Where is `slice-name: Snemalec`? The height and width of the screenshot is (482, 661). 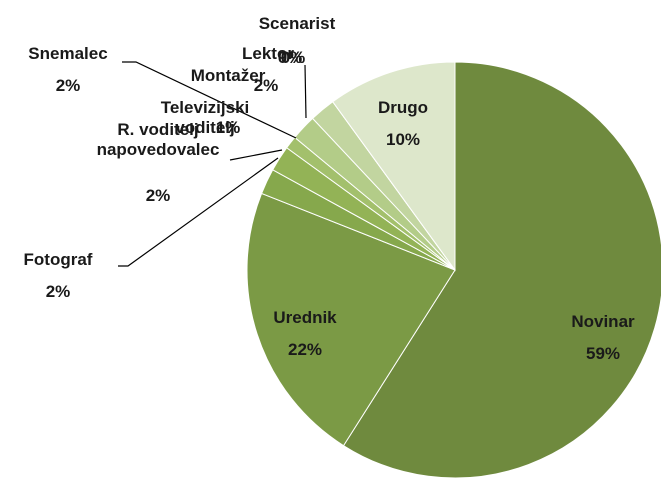
slice-name: Snemalec is located at coordinates (68, 53).